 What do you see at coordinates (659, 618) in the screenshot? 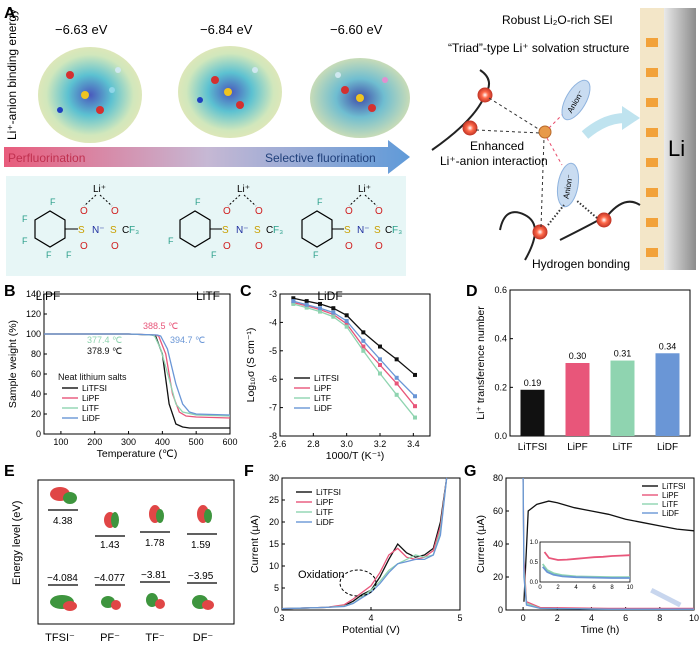
I see `x-tick-label-4: 8` at bounding box center [659, 618].